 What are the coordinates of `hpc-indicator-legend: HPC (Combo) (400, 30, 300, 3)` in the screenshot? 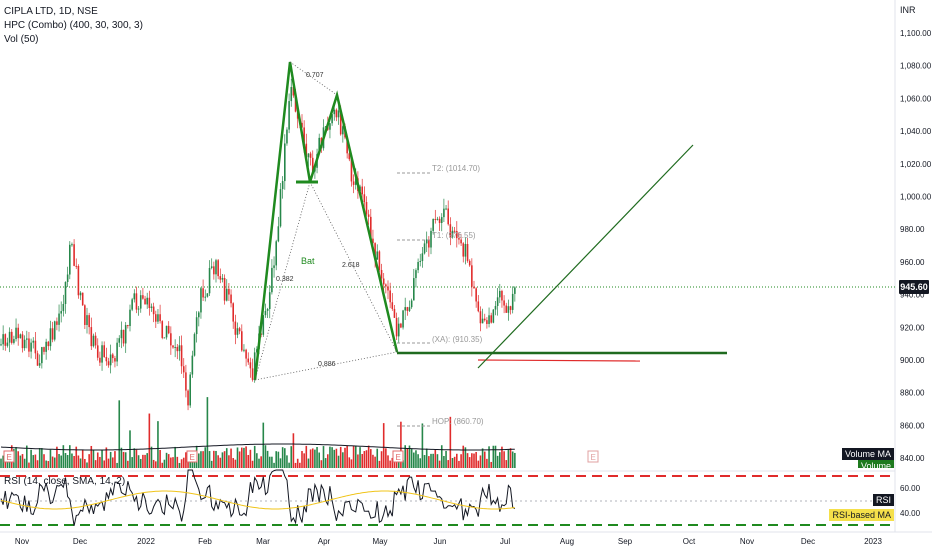 It's located at (73, 25).